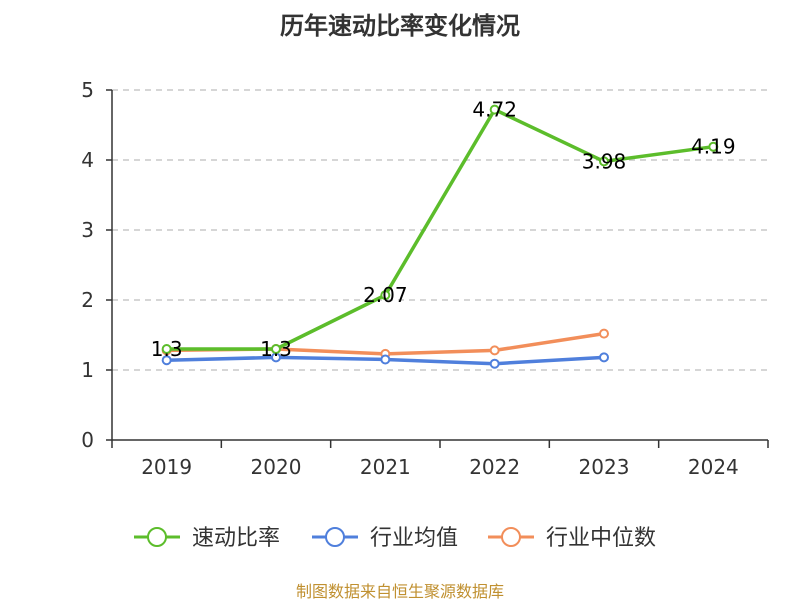 The height and width of the screenshot is (602, 800). I want to click on data-label: 2.07, so click(385, 295).